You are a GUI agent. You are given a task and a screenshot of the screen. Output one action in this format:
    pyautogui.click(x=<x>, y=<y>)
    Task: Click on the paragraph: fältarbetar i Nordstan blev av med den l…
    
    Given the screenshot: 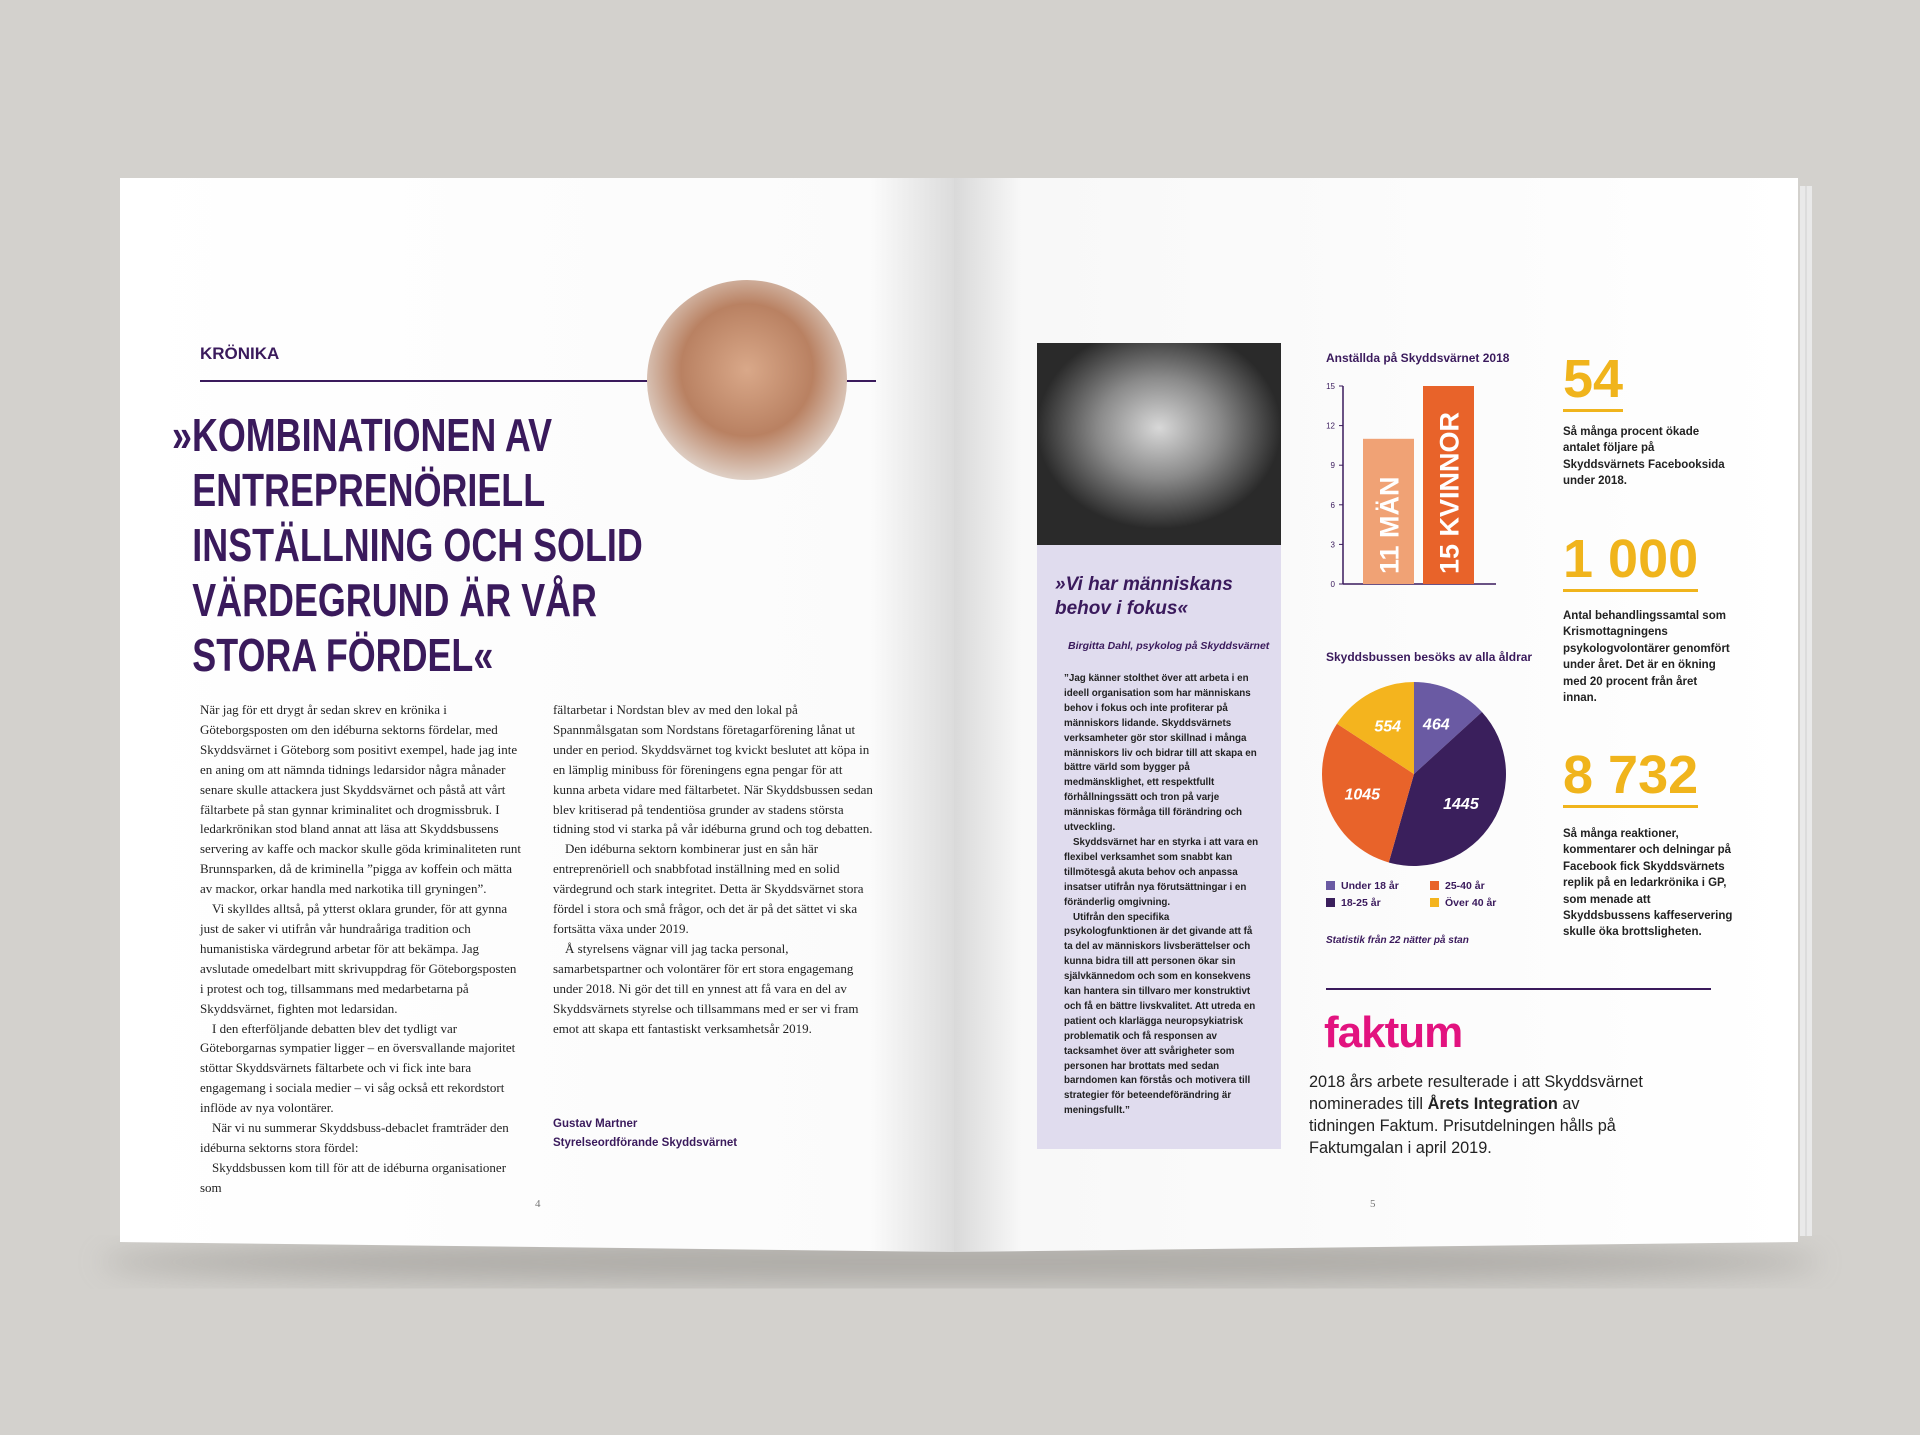 What is the action you would take?
    pyautogui.click(x=713, y=769)
    